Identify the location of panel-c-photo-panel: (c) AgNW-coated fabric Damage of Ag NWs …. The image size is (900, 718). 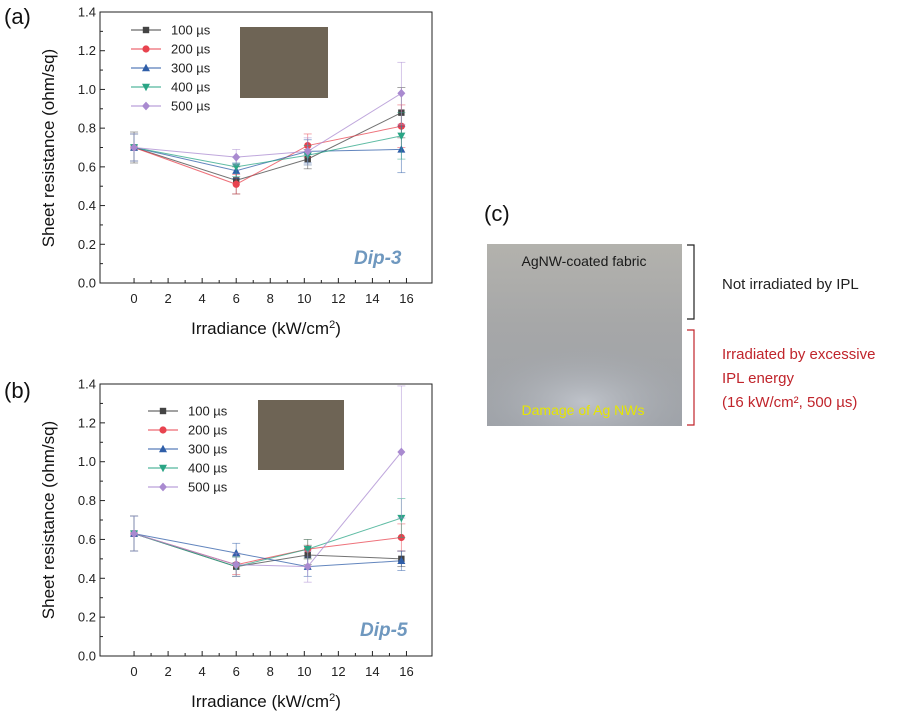
(679, 313).